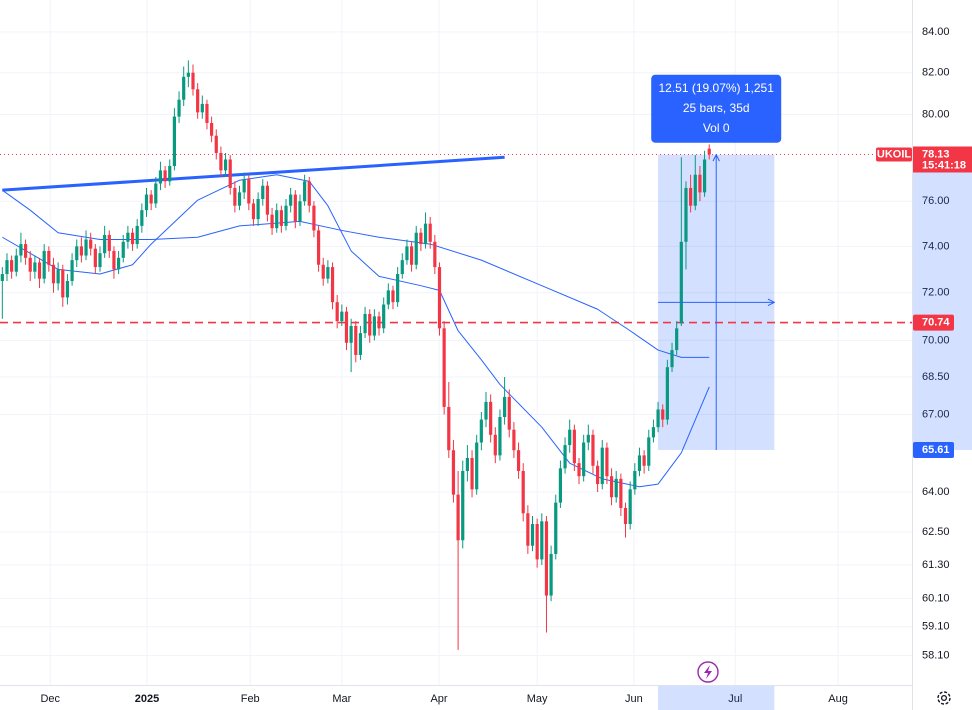 This screenshot has width=972, height=710. I want to click on hline-price-box, so click(933, 322).